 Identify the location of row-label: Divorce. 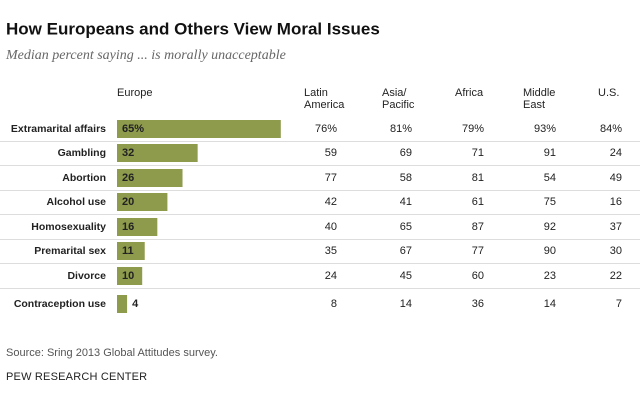
(86, 276).